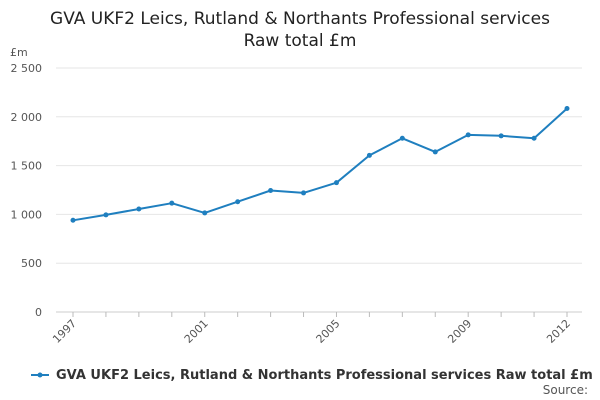 The image size is (600, 400). I want to click on x-tick-label: 2005, so click(328, 331).